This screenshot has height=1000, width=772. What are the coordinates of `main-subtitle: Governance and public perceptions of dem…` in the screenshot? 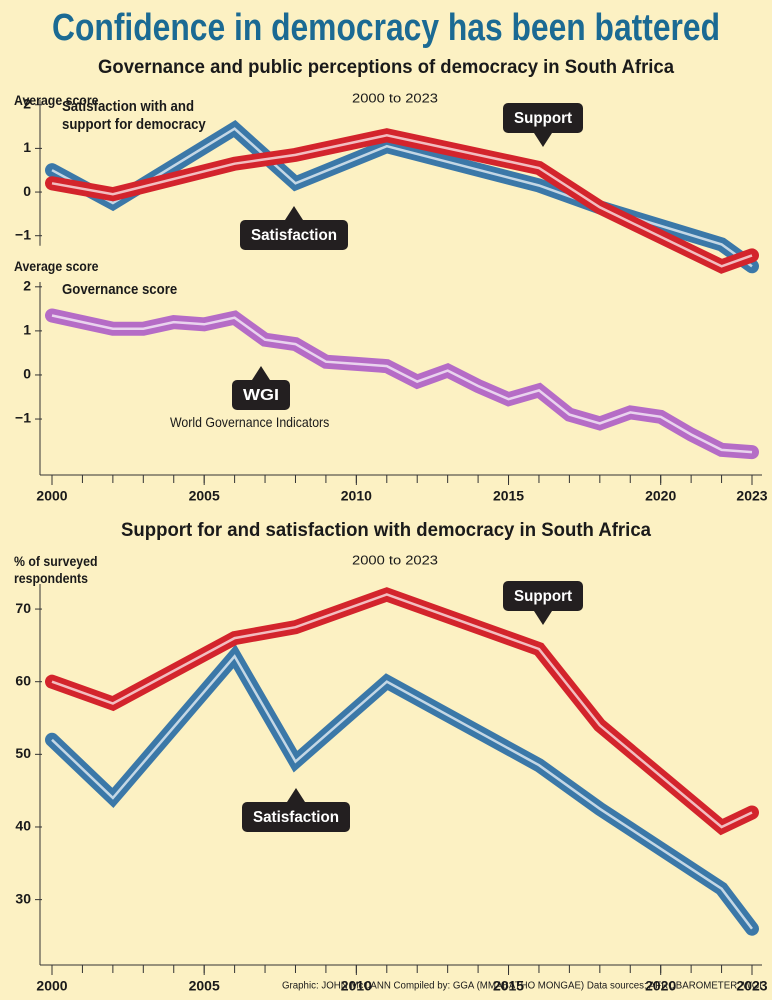 It's located at (386, 67).